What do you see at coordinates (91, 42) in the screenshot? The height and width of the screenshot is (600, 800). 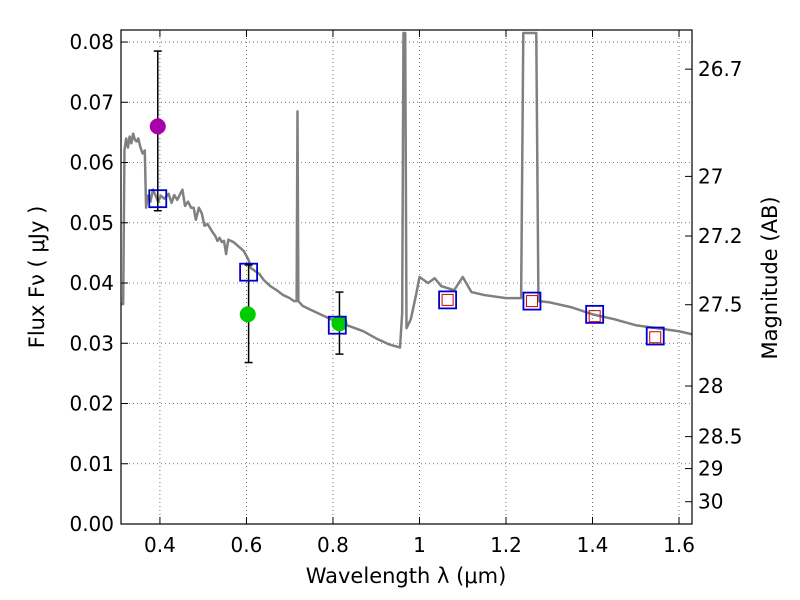 I see `y-tick-label: 0.08` at bounding box center [91, 42].